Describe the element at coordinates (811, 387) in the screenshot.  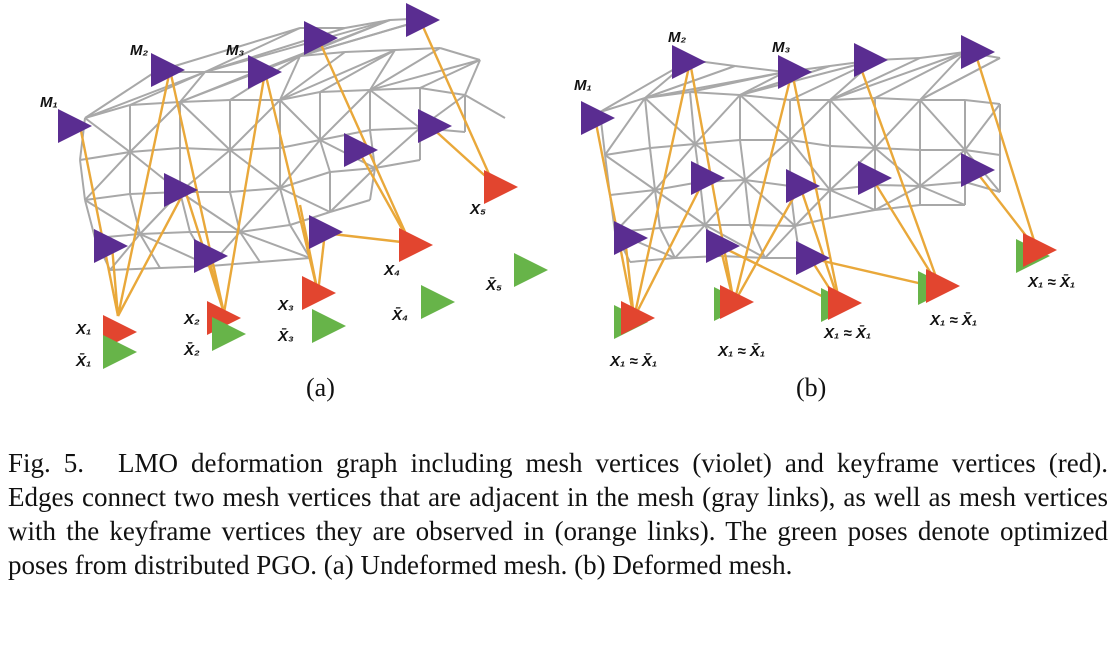
I see `panel-b-sublabel: (b)` at that location.